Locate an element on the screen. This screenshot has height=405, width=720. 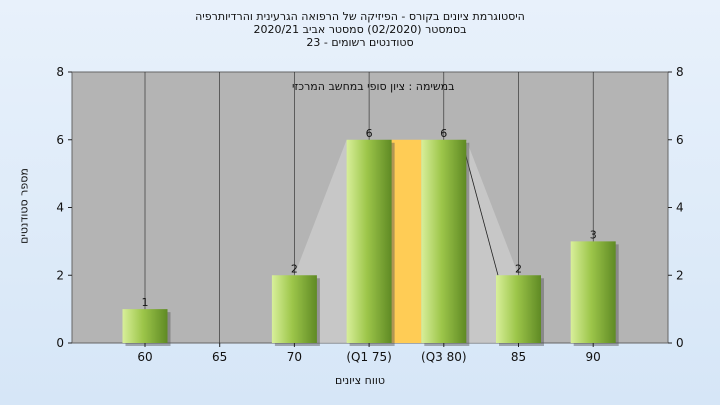
y-tick-label: 6 is located at coordinates (60, 140).